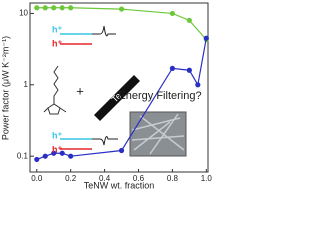  Describe the element at coordinates (119, 184) in the screenshot. I see `x-axis-label: TeNW wt. fraction` at that location.